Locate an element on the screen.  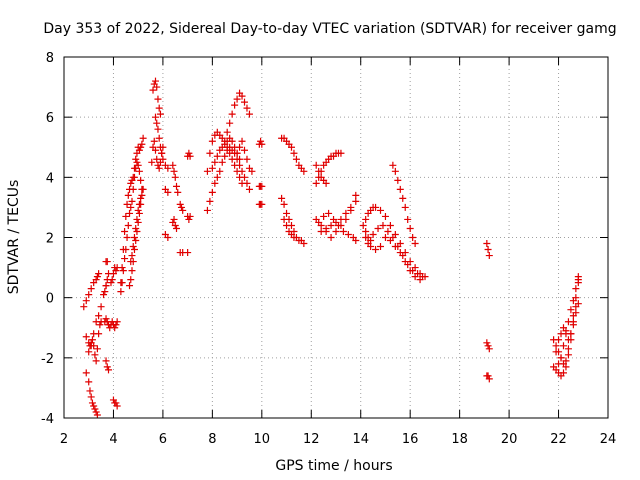
series-s49 is located at coordinates (488, 377).